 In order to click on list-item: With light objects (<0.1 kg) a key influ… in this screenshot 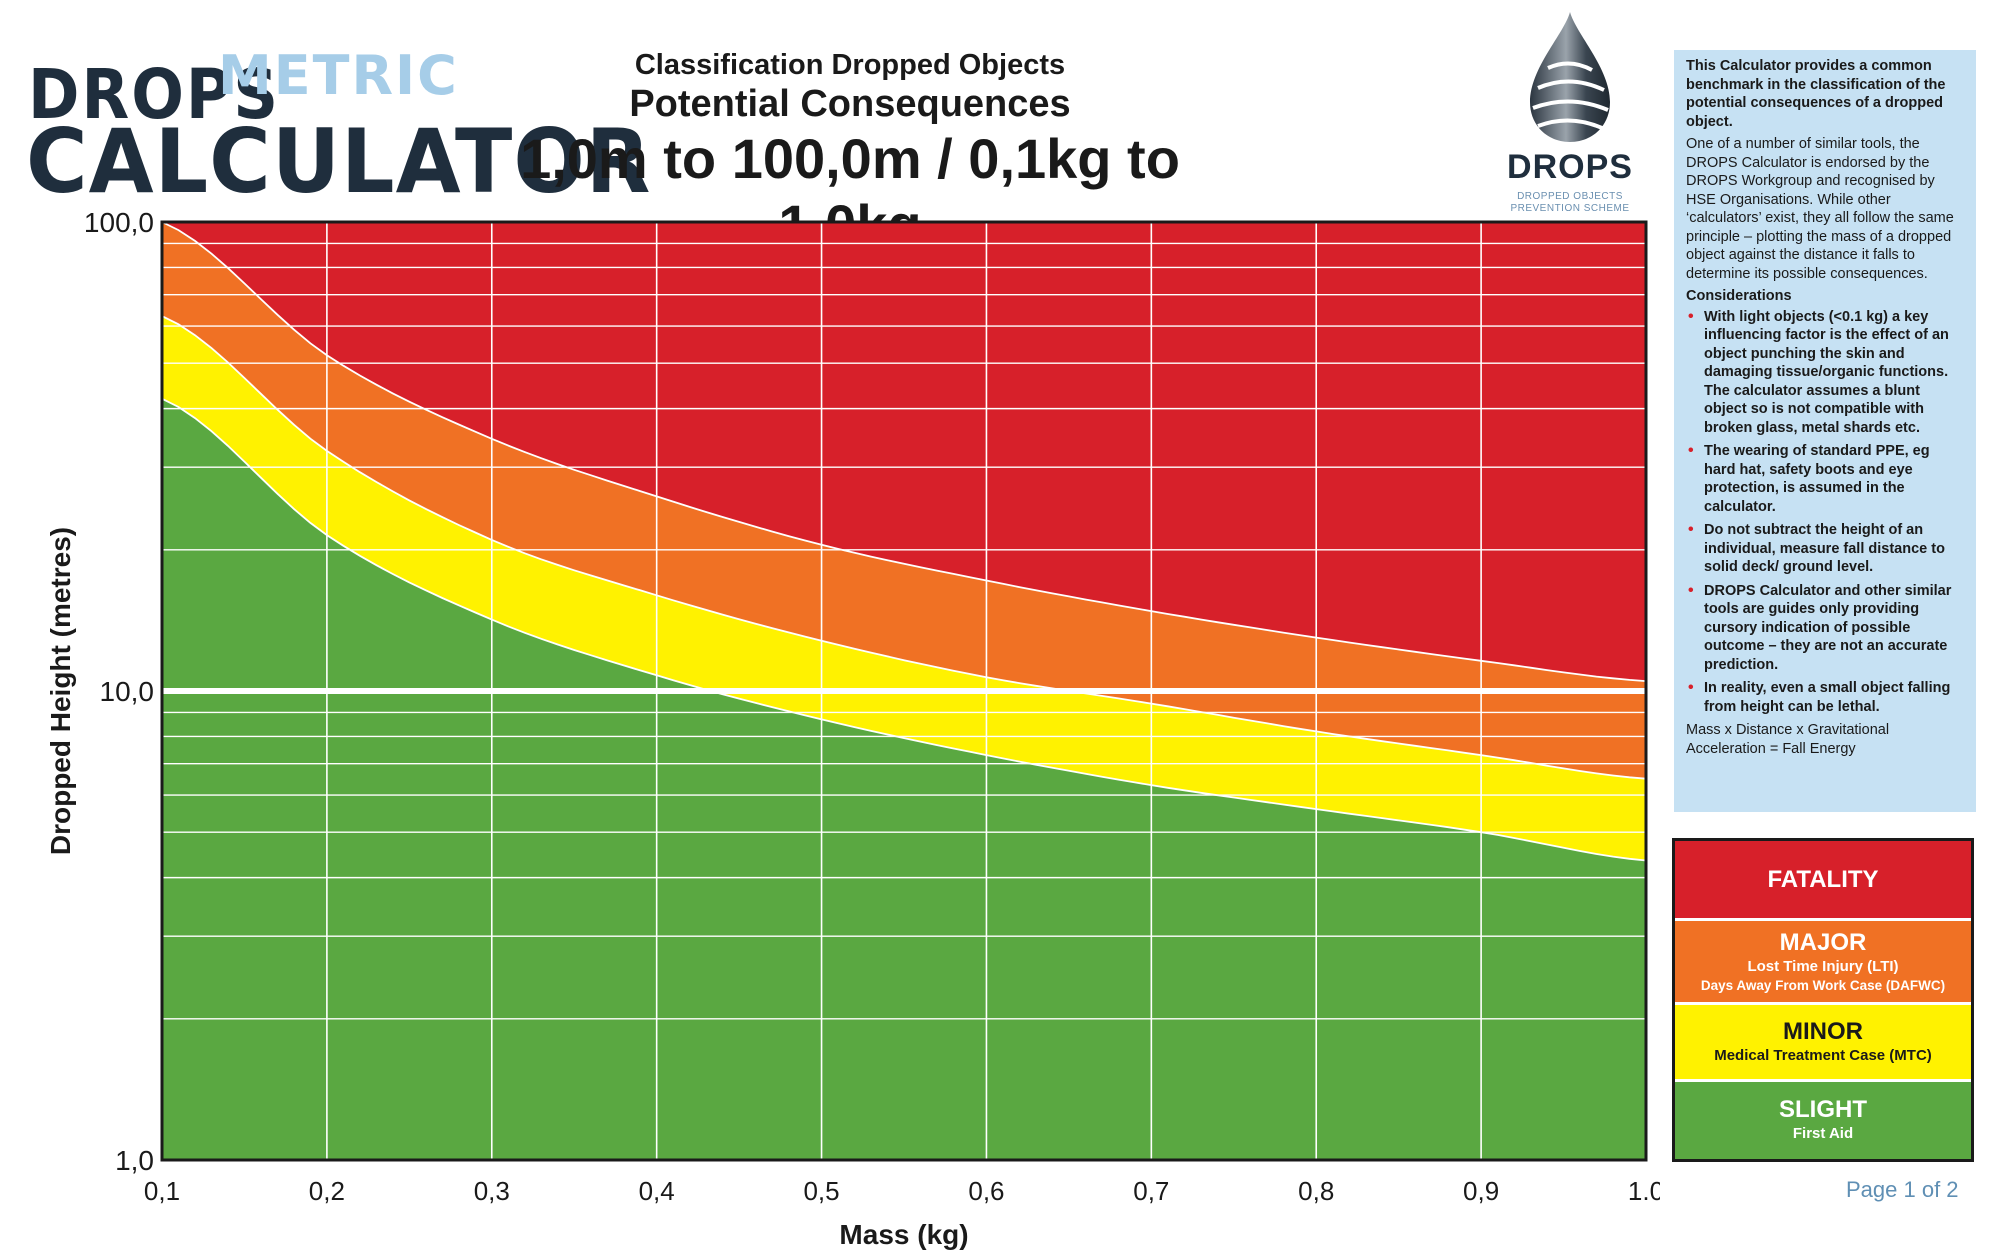, I will do `click(1825, 373)`.